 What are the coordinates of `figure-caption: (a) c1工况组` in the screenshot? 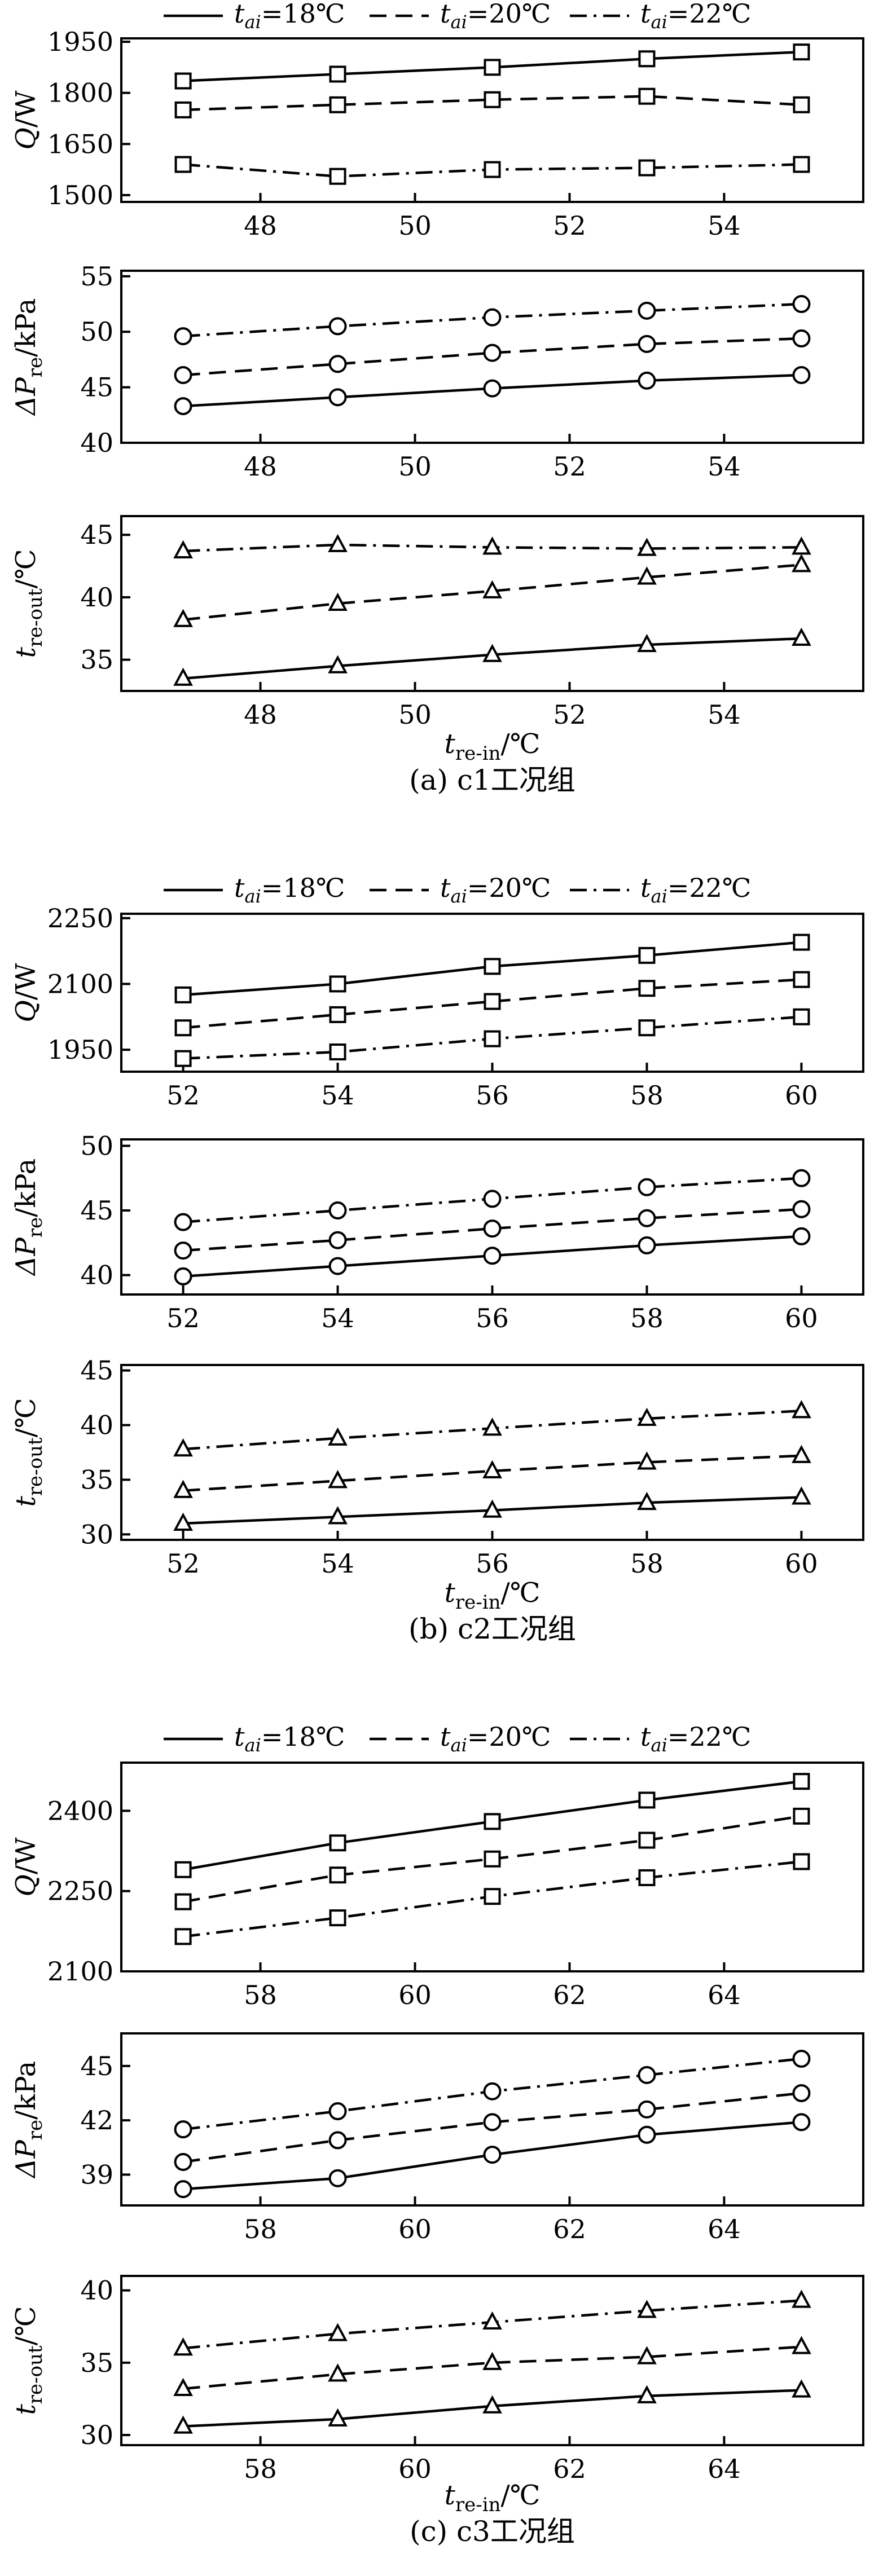 It's located at (493, 780).